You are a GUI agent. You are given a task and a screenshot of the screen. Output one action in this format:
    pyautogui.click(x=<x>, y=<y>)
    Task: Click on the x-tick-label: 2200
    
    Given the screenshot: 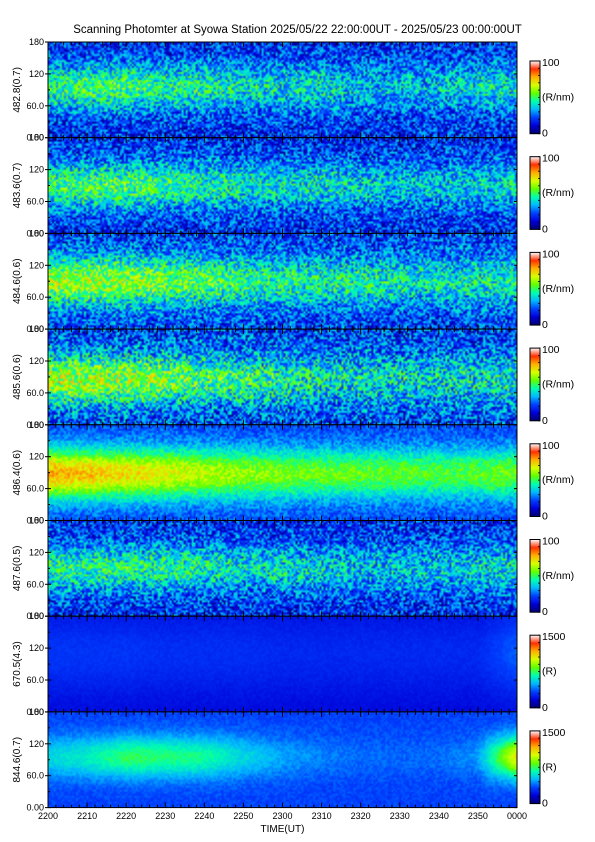 What is the action you would take?
    pyautogui.click(x=48, y=816)
    